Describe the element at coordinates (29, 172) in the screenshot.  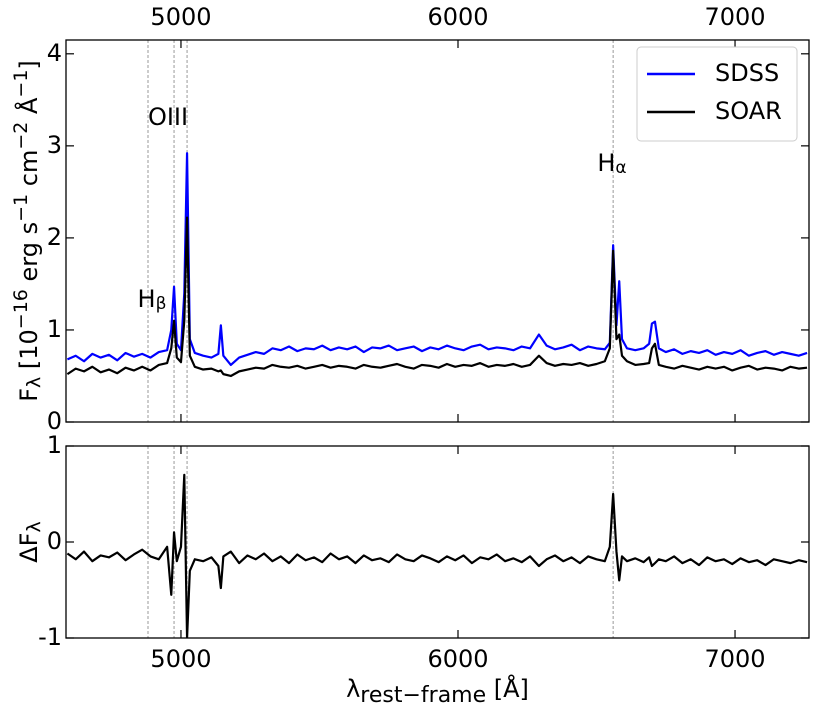
I see `text-part: cm` at that location.